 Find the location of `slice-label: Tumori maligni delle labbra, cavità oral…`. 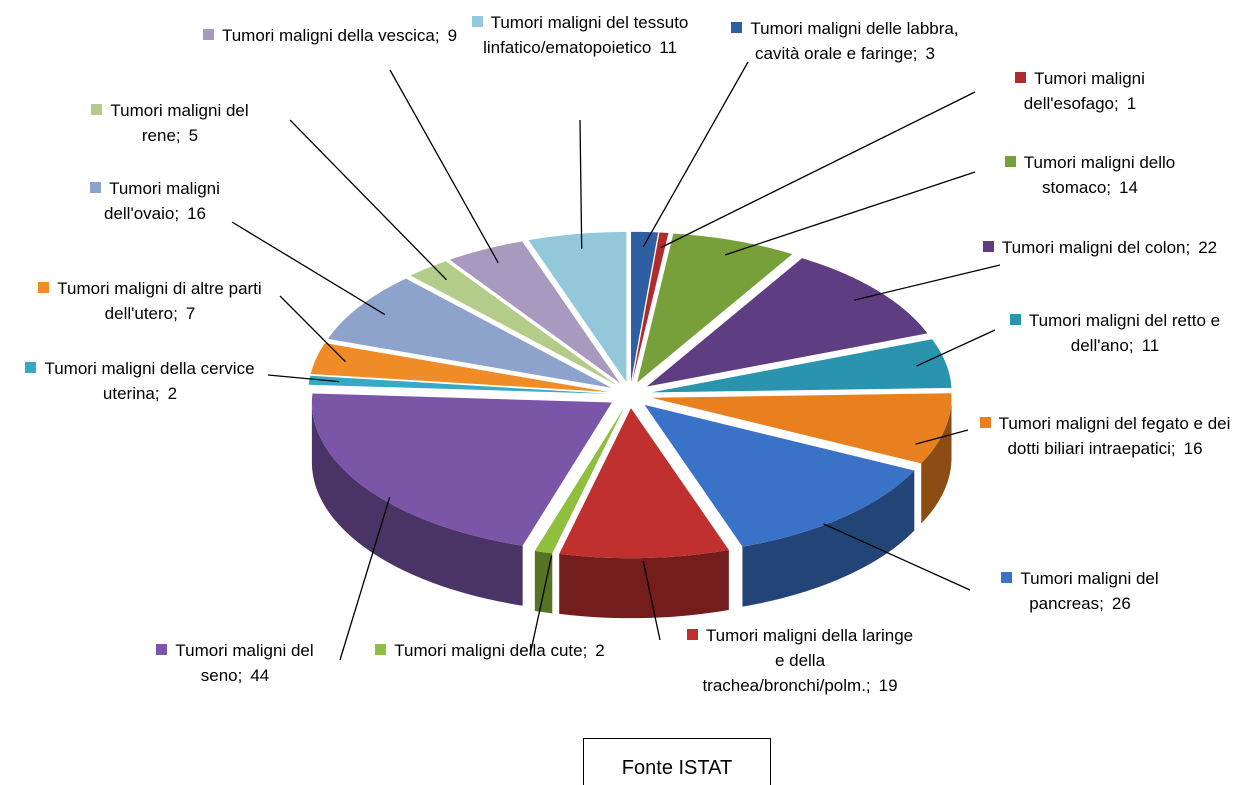

slice-label: Tumori maligni delle labbra, cavità oral… is located at coordinates (845, 41).